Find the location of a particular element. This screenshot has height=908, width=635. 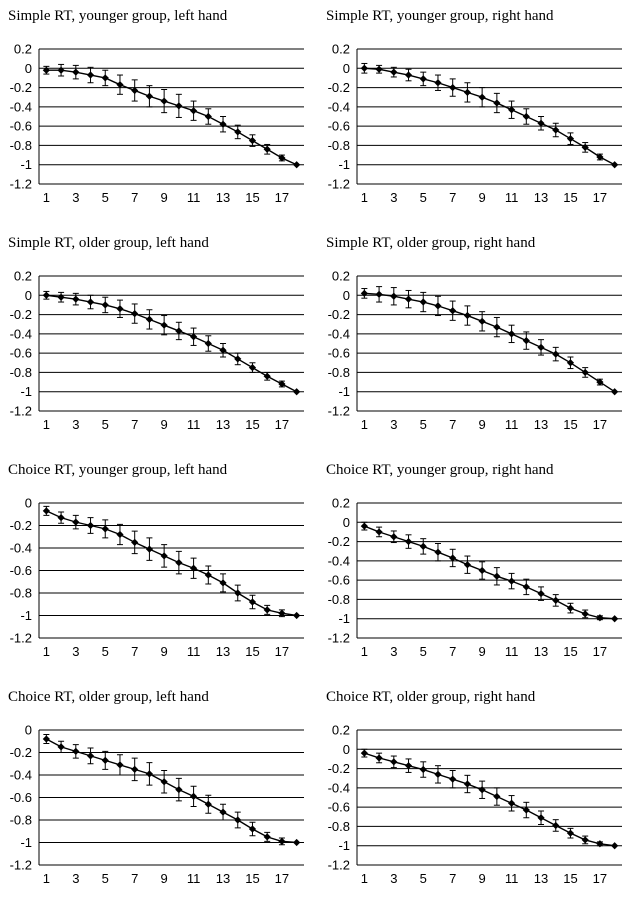

chart-title: Choice RT, younger group, right hand is located at coordinates (440, 470).